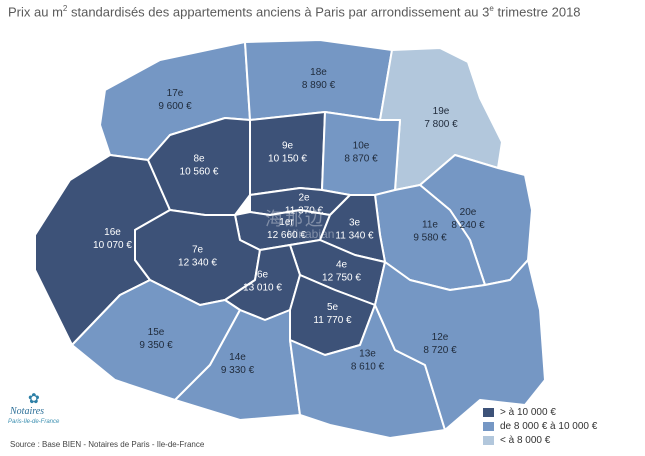  I want to click on arrondissement-14e, so click(237, 365).